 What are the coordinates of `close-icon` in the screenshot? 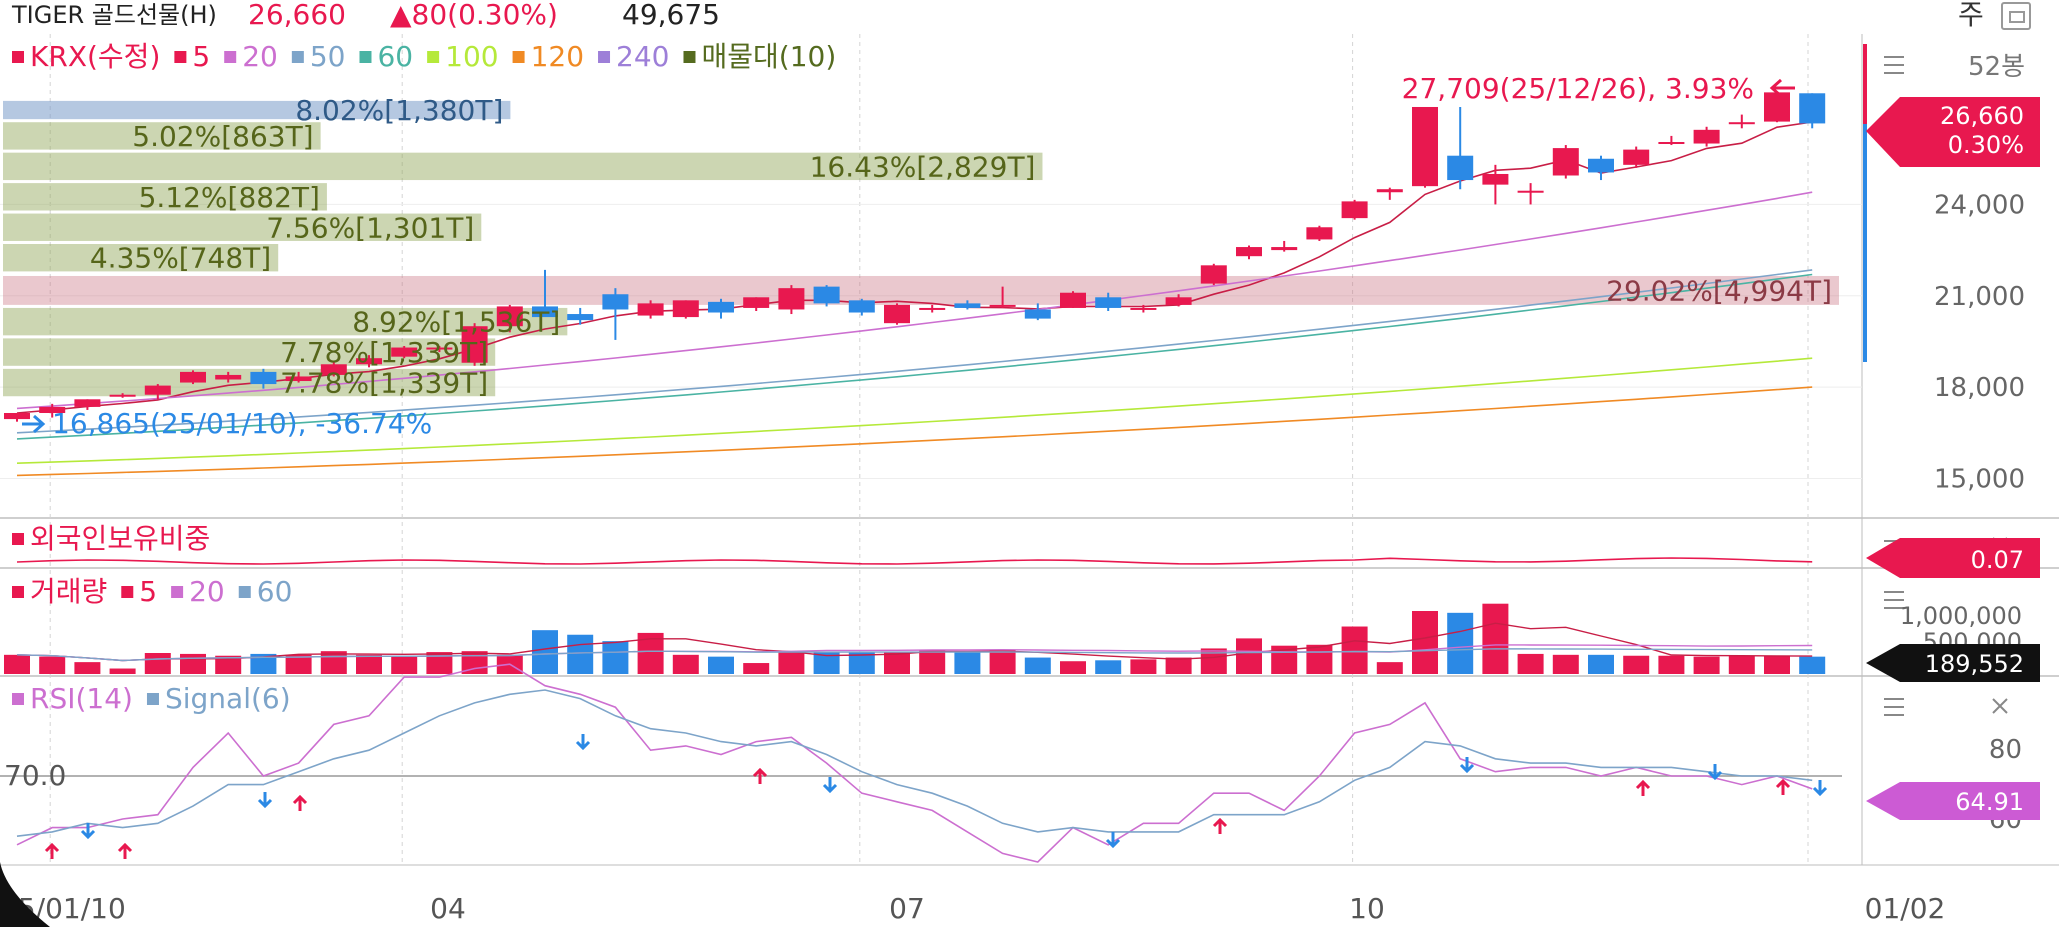 It's located at (2000, 706).